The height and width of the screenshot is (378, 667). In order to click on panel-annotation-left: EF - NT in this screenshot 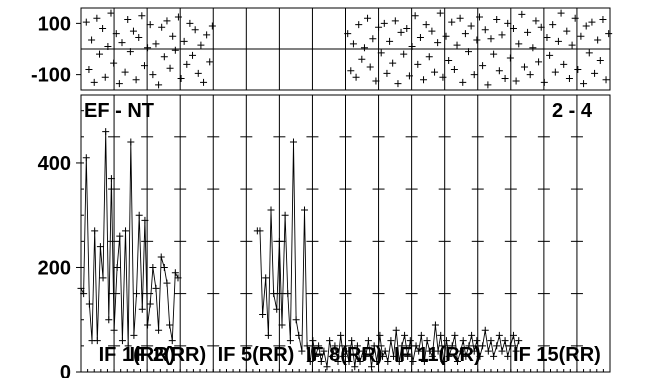, I will do `click(119, 111)`.